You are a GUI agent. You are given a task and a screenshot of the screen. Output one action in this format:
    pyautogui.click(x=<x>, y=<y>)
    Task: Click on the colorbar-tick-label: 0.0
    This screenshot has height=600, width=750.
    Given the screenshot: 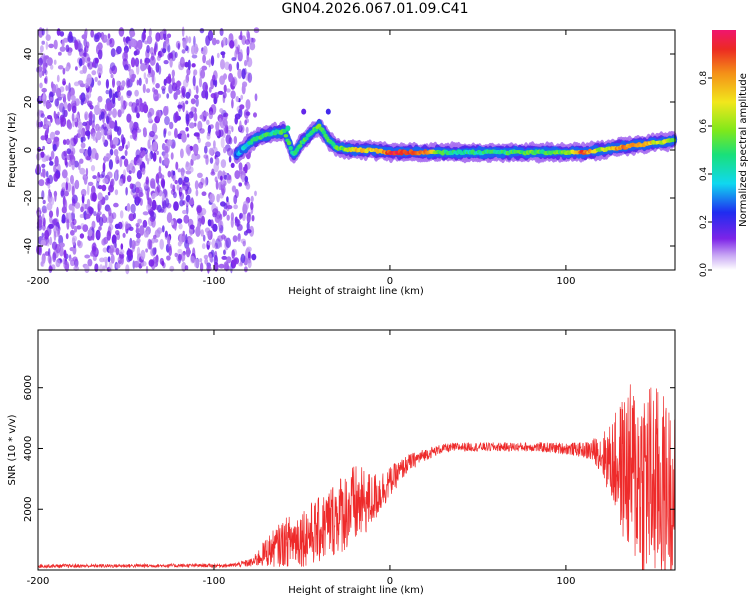 What is the action you would take?
    pyautogui.click(x=704, y=270)
    